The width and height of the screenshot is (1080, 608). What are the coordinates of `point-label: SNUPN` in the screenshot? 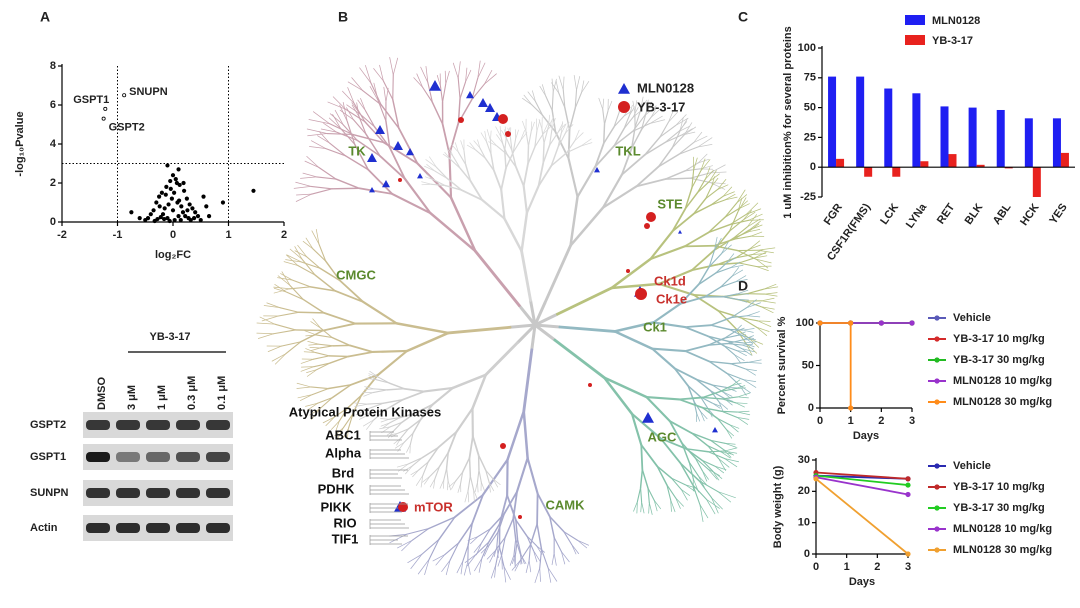 It's located at (148, 92).